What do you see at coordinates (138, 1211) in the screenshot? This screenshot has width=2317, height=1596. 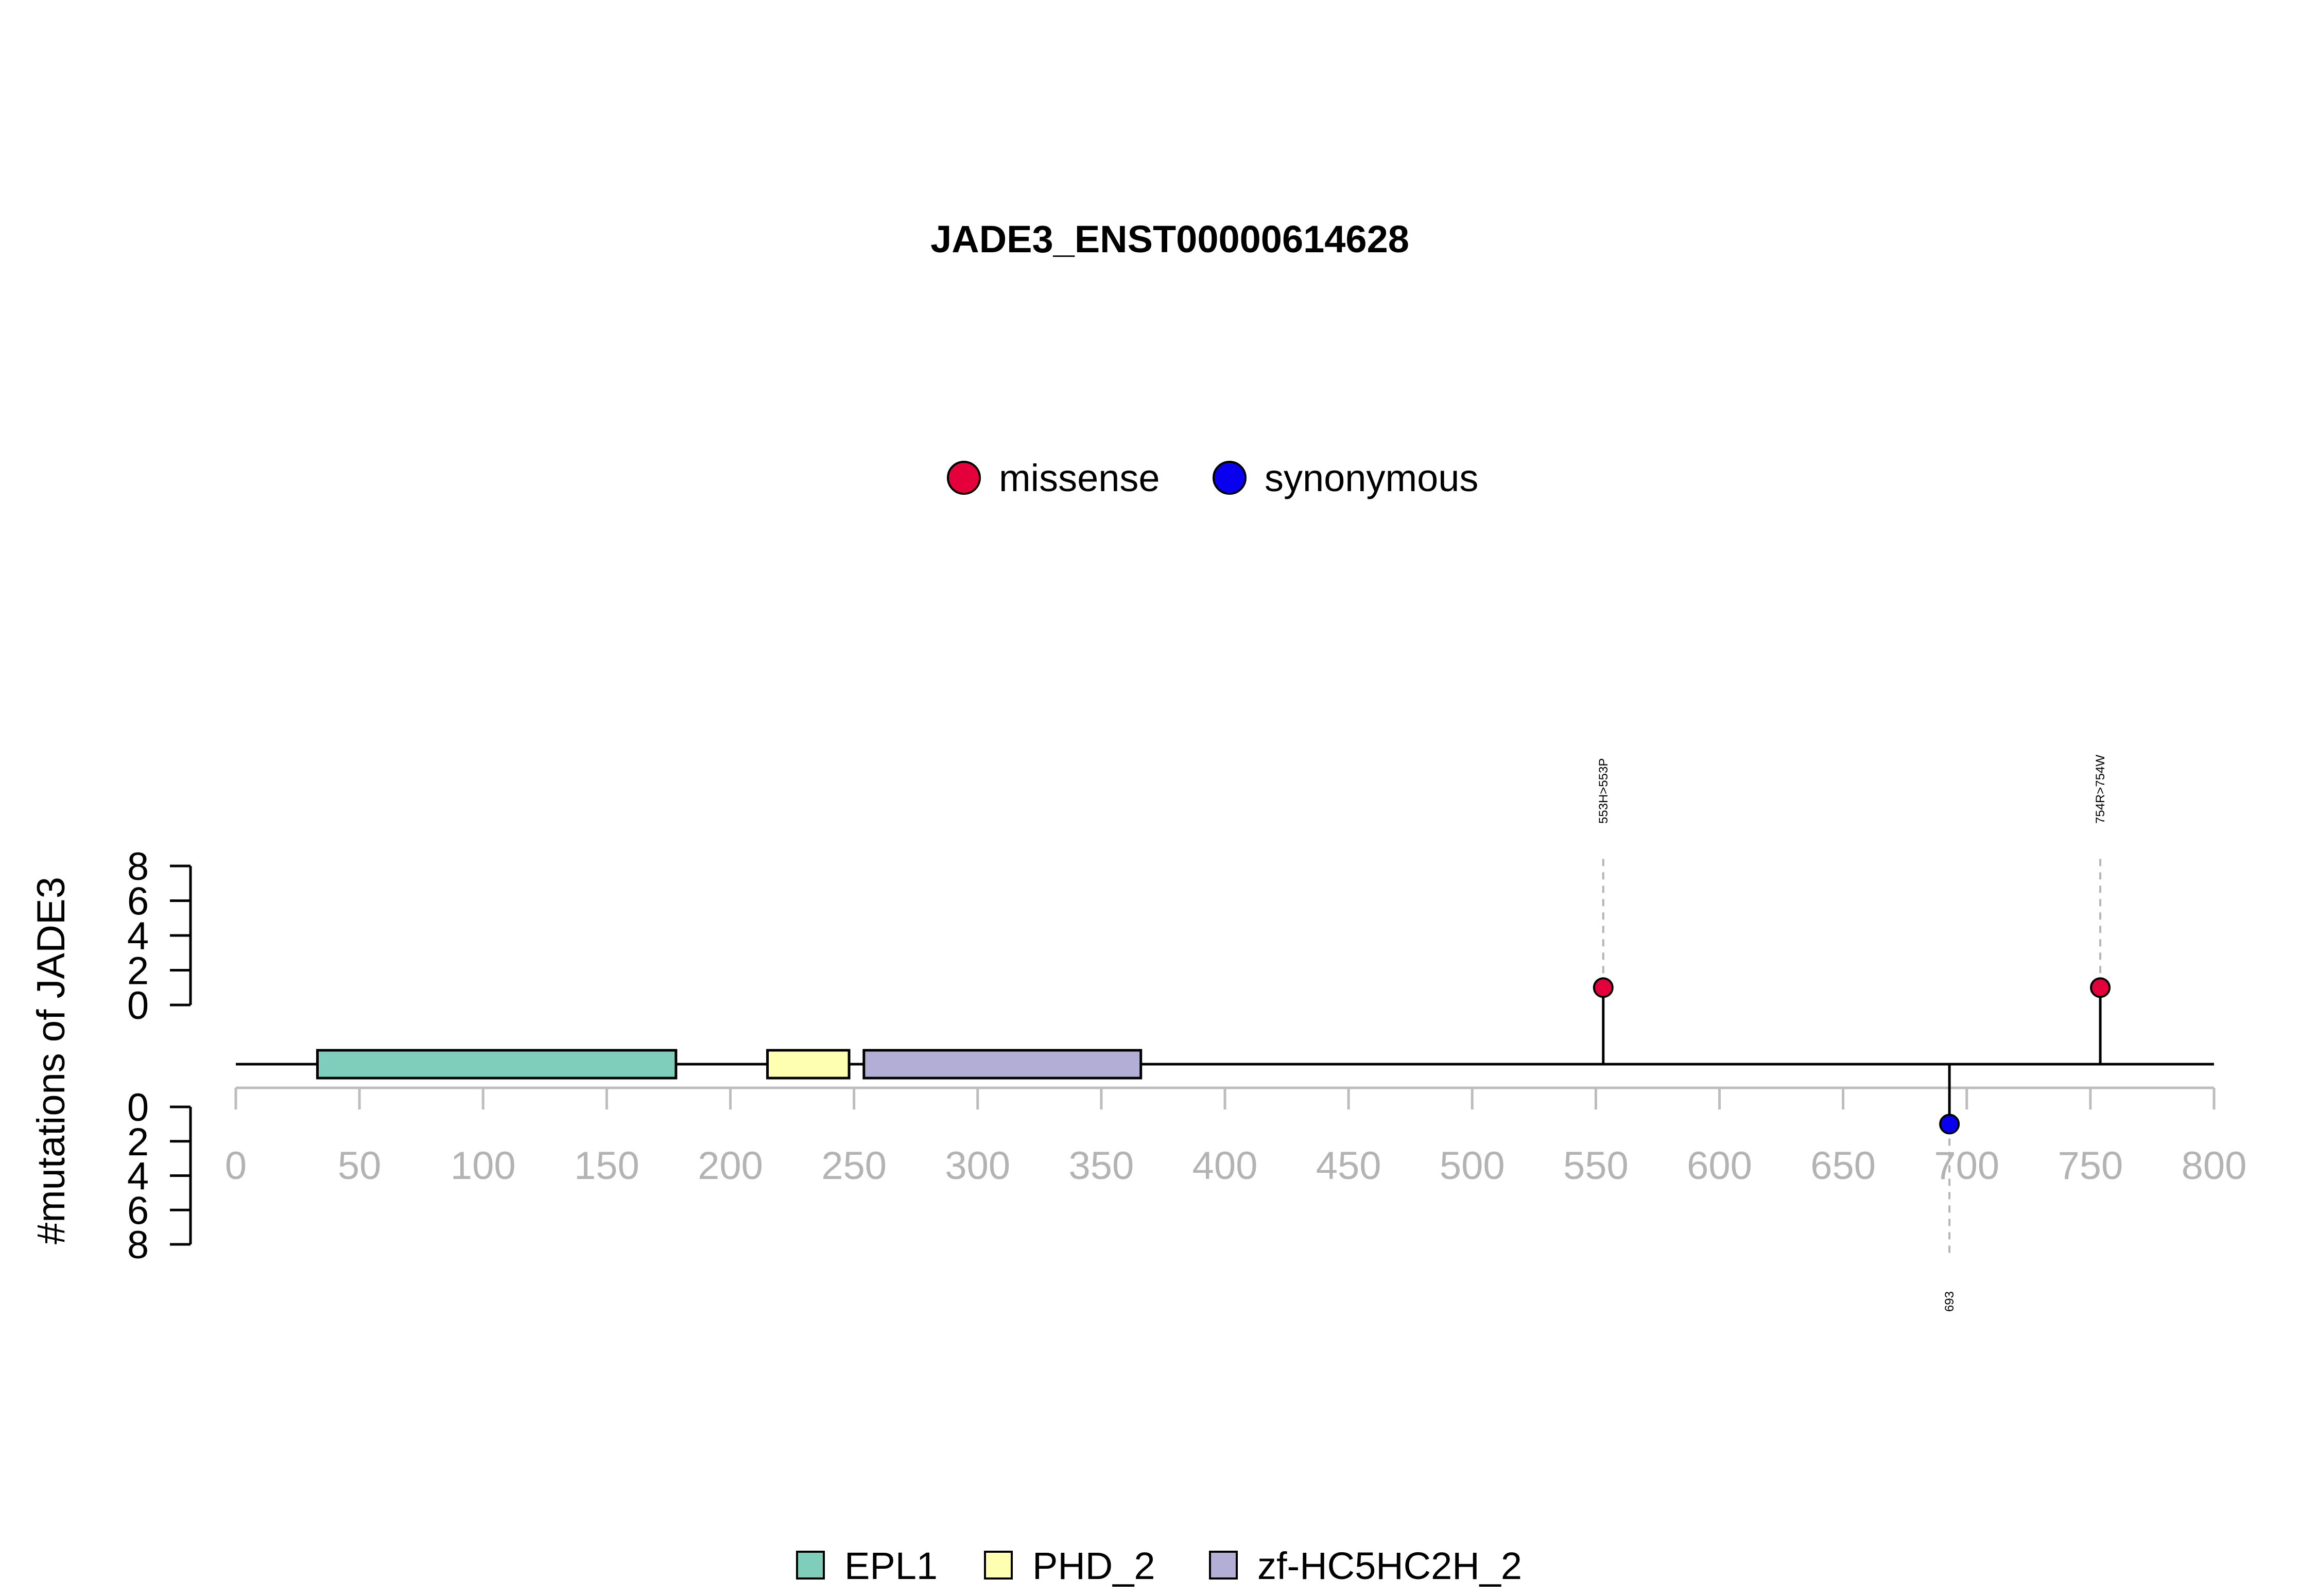 I see `lower-y-tick-label: 6` at bounding box center [138, 1211].